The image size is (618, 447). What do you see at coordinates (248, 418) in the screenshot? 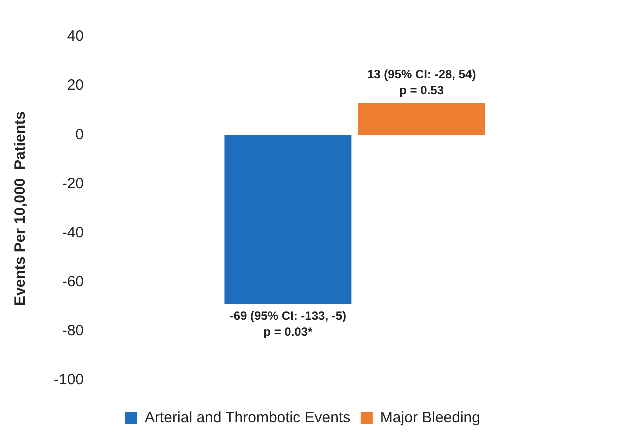
I see `legend-label: Arterial and Thrombotic Events` at bounding box center [248, 418].